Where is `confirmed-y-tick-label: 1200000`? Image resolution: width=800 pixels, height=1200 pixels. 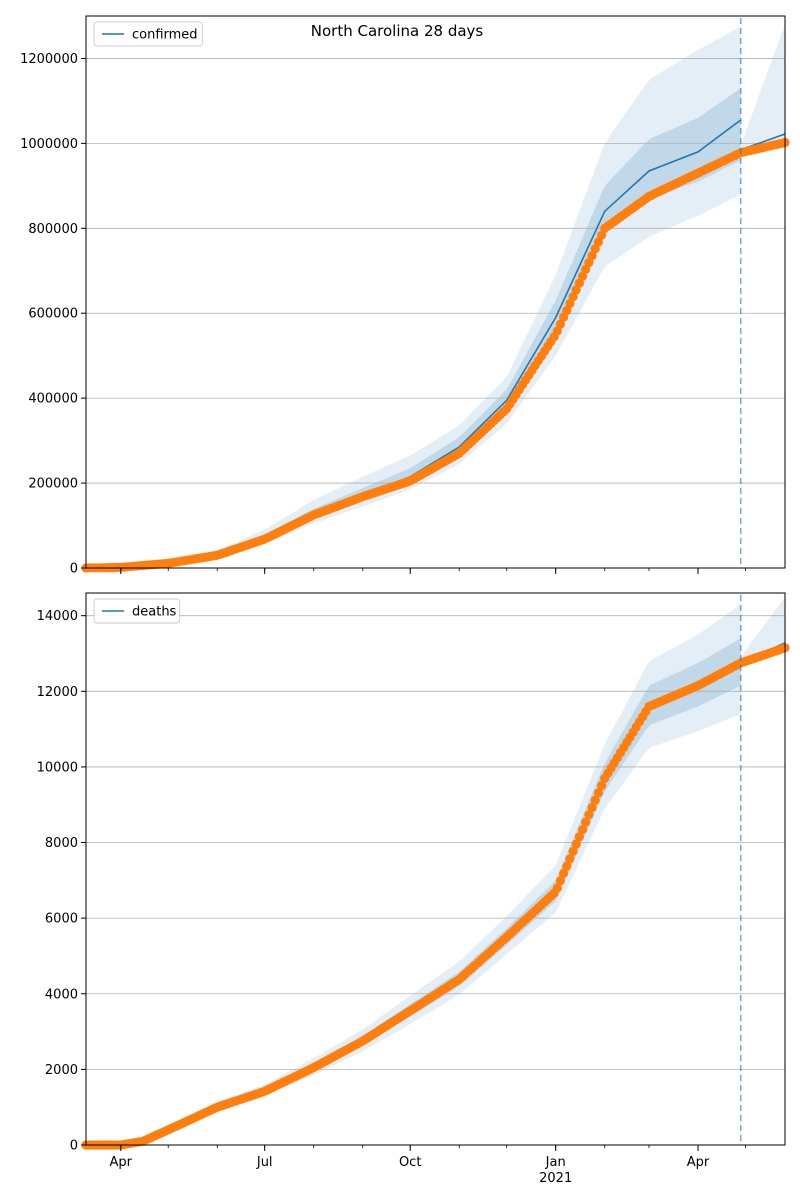 confirmed-y-tick-label: 1200000 is located at coordinates (49, 59).